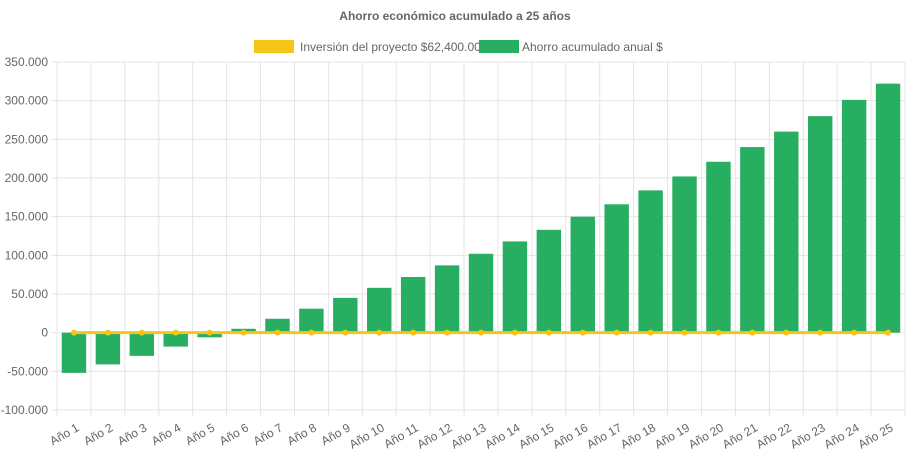 The width and height of the screenshot is (910, 459). What do you see at coordinates (604, 435) in the screenshot?
I see `x-tick-label: Año 17` at bounding box center [604, 435].